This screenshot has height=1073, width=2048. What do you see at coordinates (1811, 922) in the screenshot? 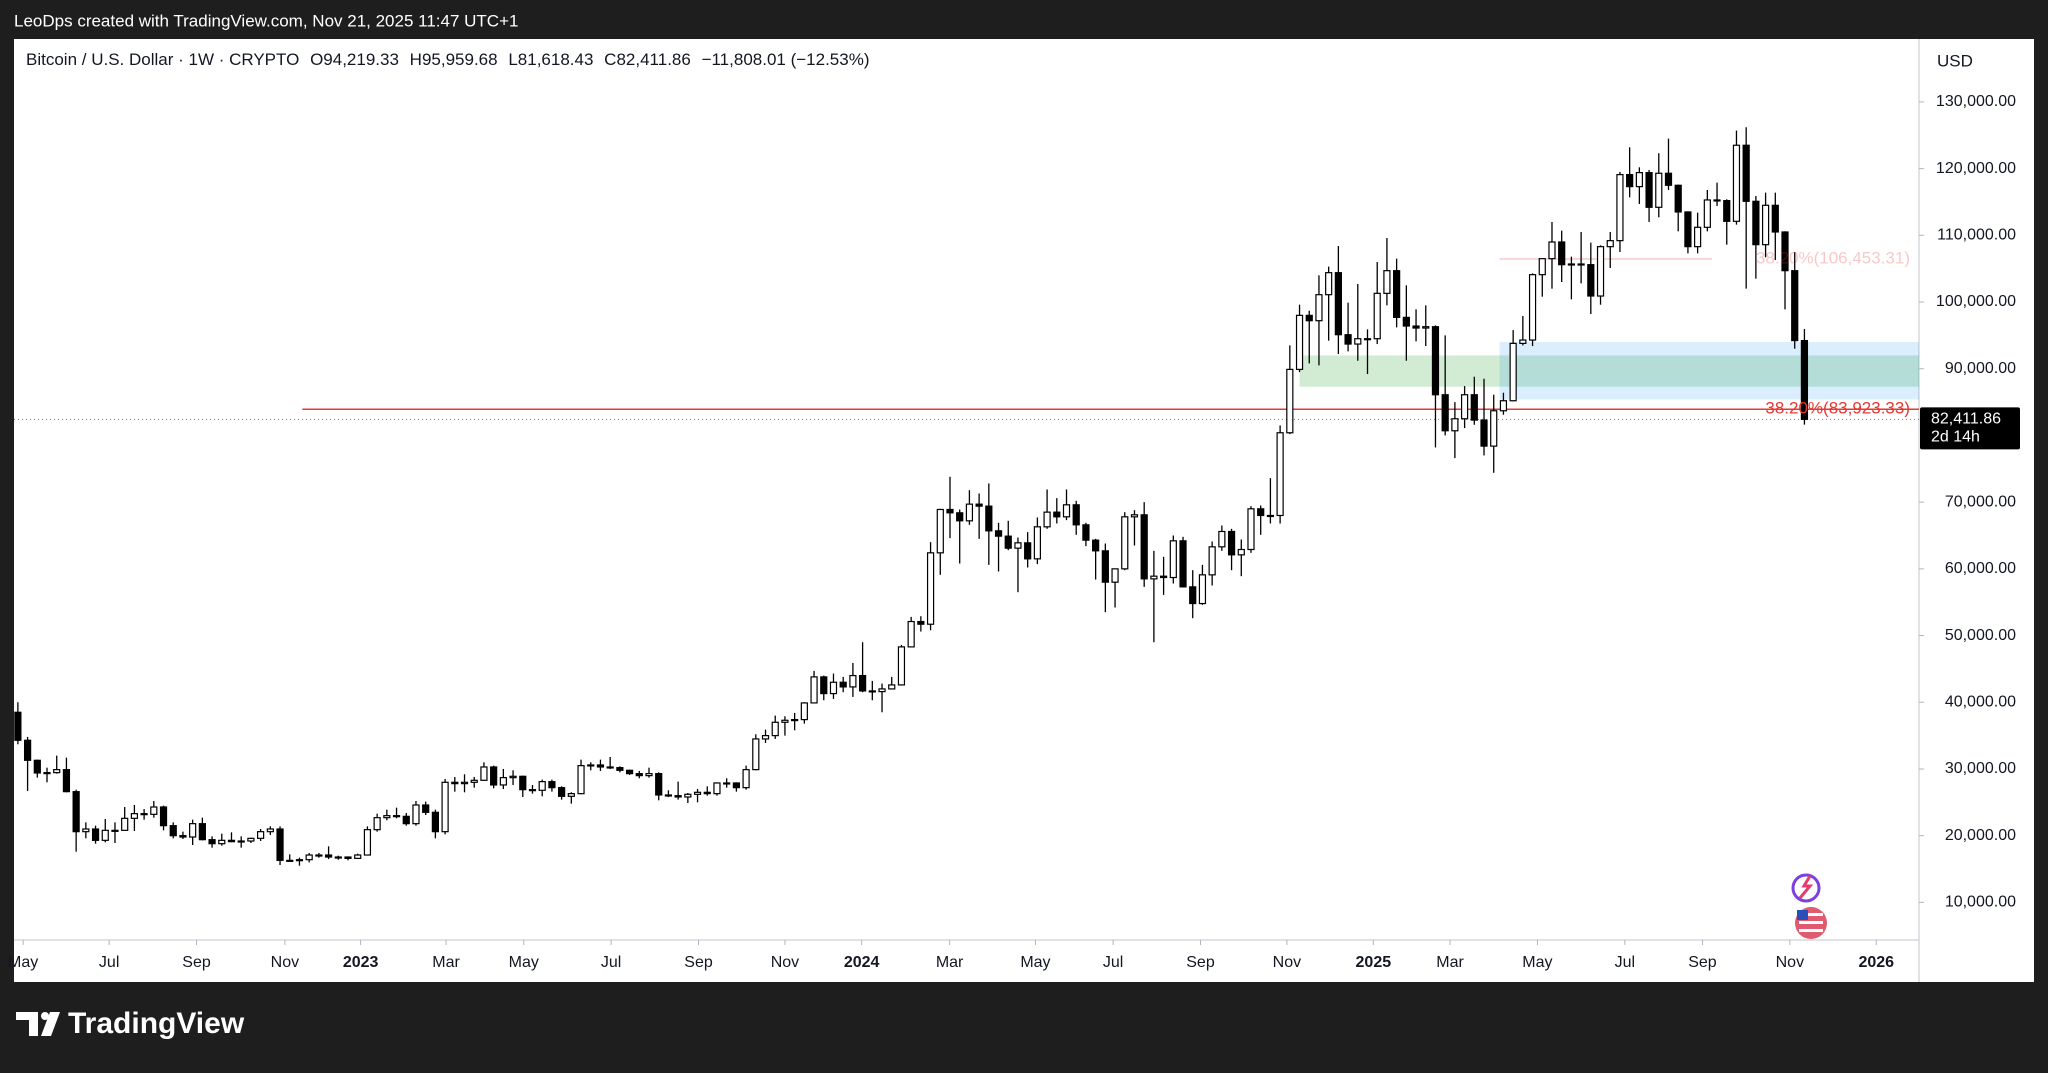
I see `icon-stripe` at bounding box center [1811, 922].